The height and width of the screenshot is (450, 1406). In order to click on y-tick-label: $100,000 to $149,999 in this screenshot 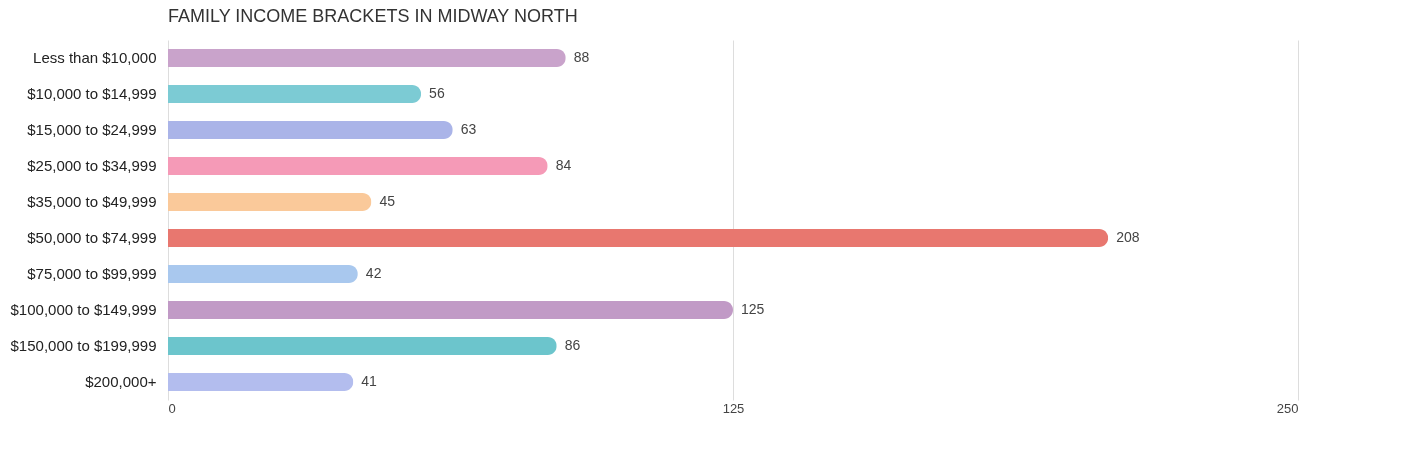, I will do `click(83, 309)`.